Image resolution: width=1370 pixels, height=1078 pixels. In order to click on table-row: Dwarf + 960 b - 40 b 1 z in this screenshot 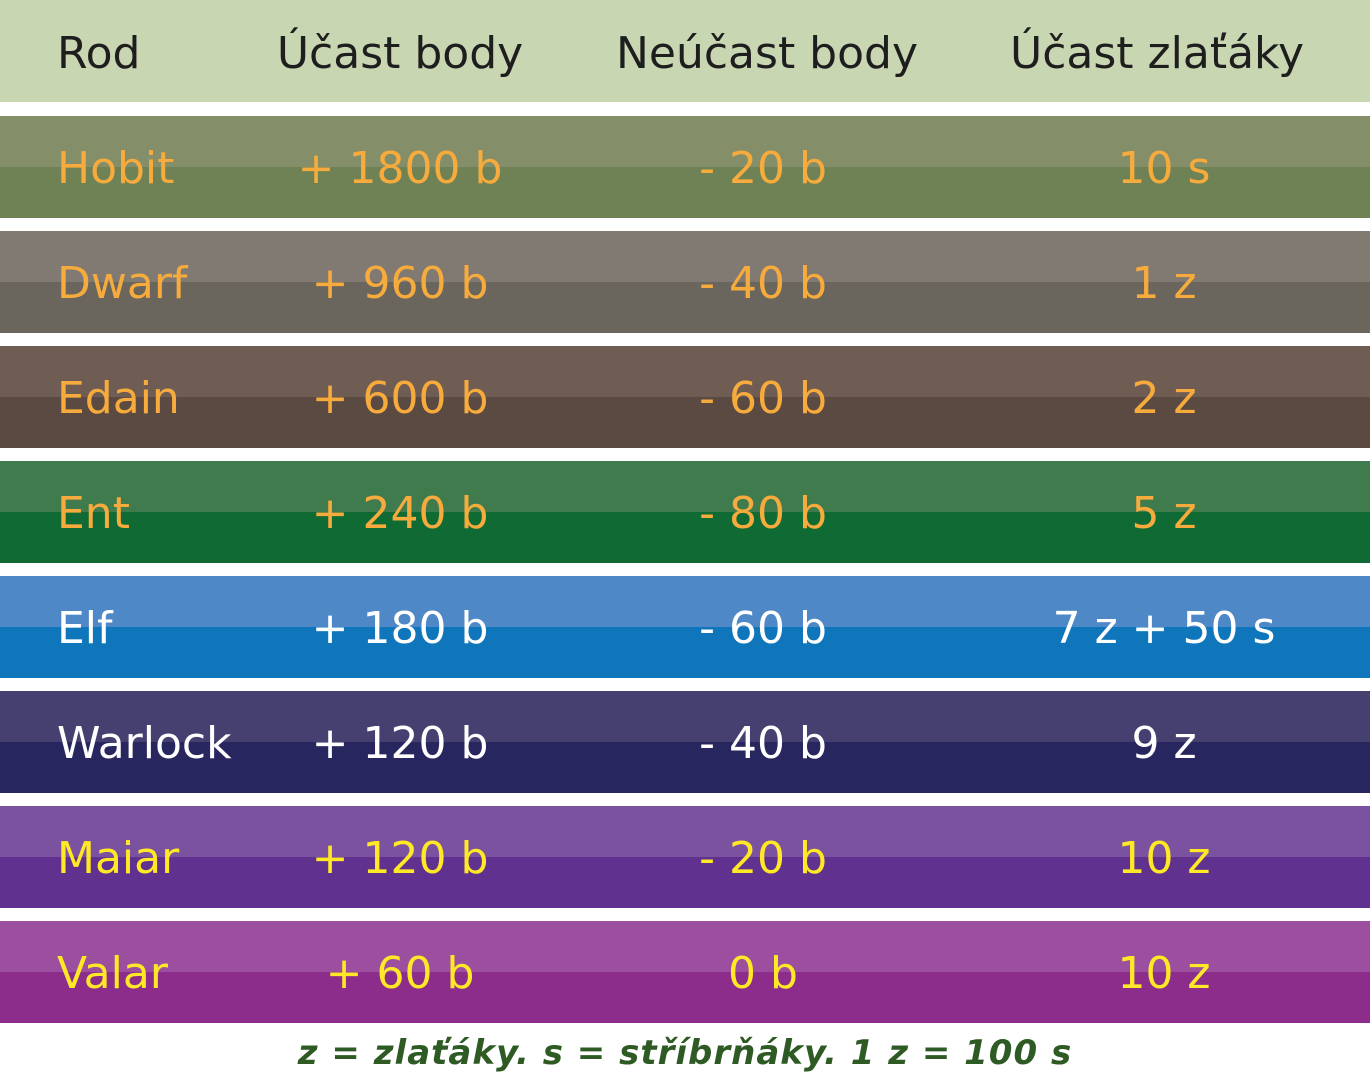, I will do `click(685, 282)`.